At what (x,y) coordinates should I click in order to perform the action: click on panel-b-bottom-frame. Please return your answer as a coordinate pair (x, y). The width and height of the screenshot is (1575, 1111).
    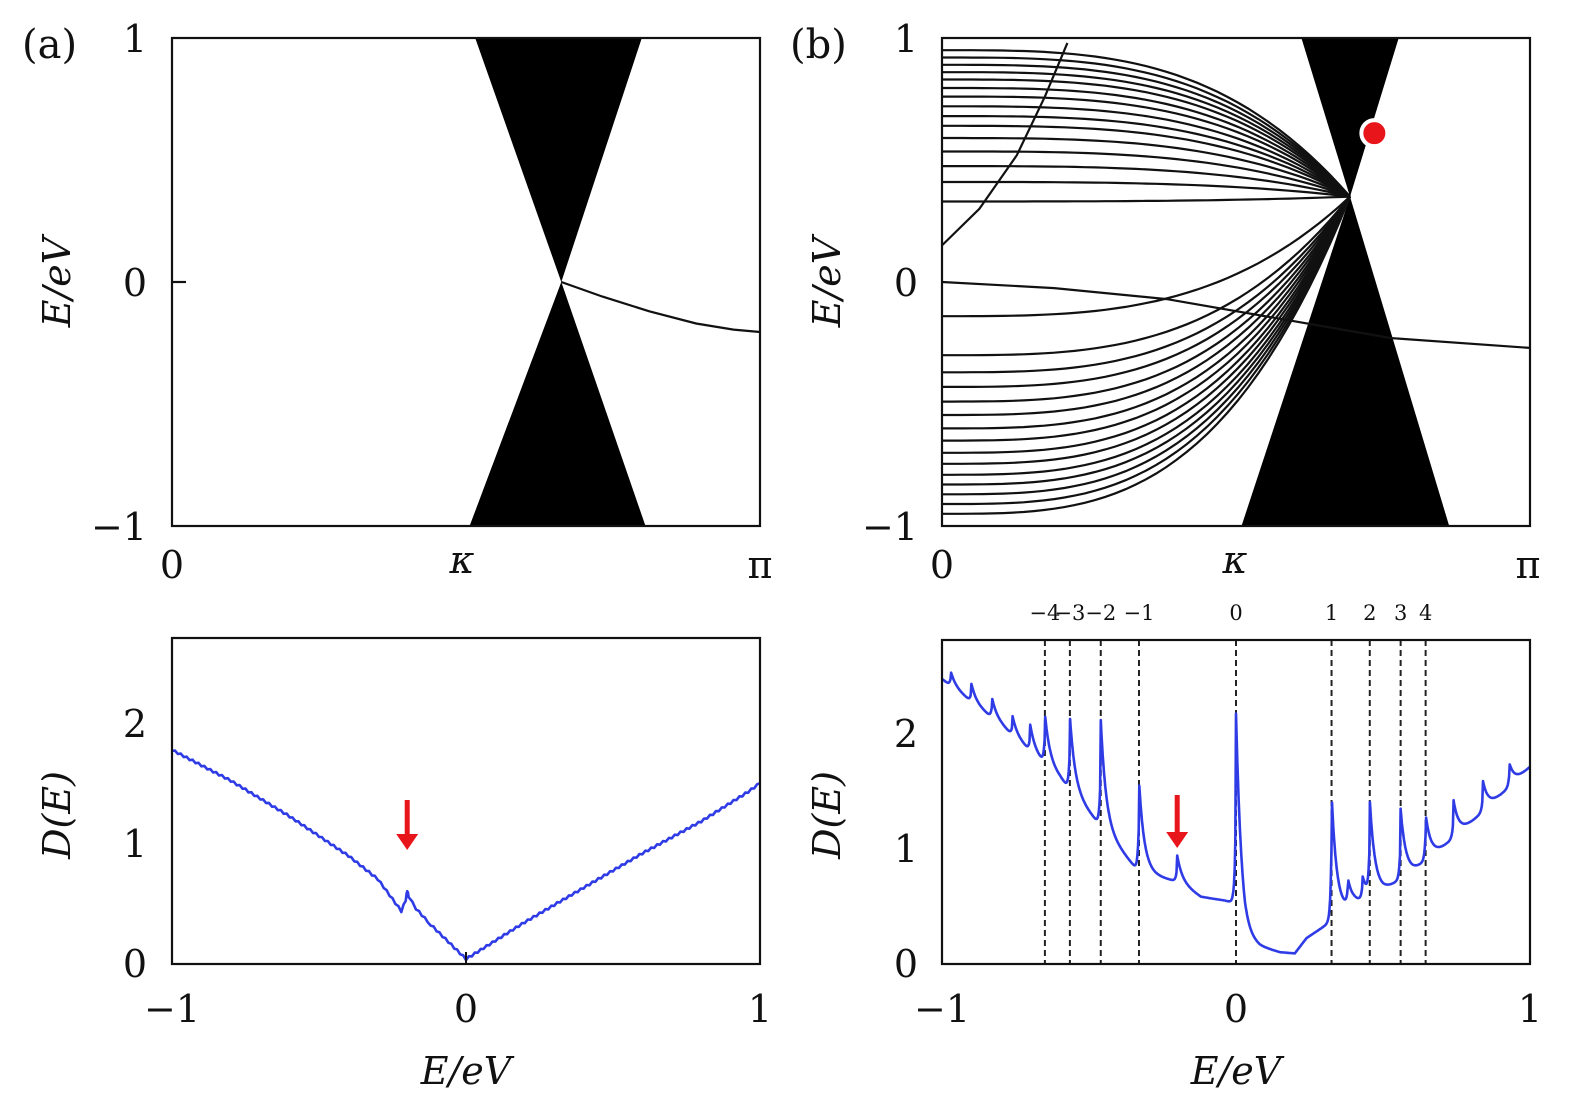
    Looking at the image, I should click on (1236, 802).